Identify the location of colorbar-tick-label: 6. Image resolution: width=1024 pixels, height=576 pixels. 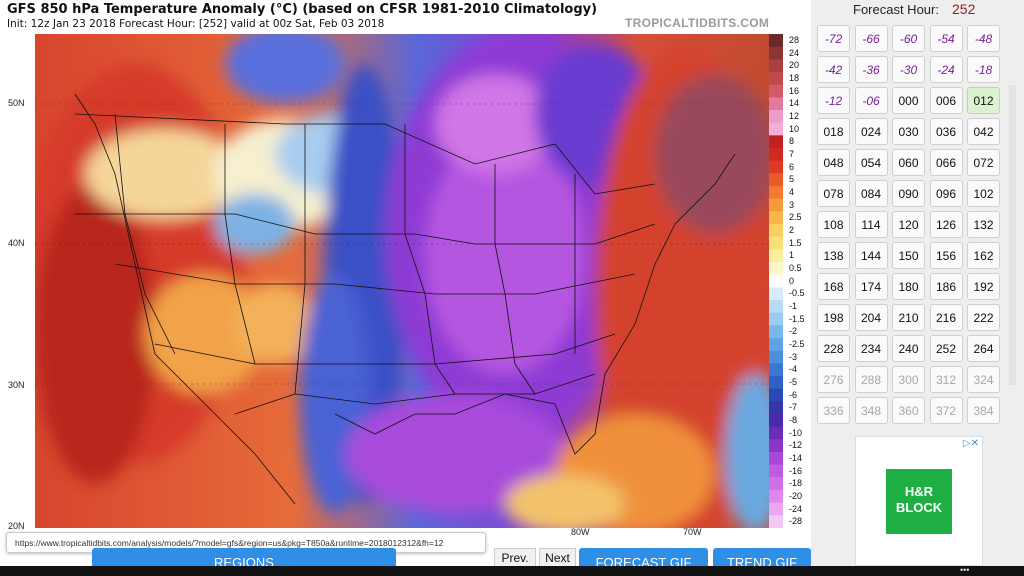
(792, 166).